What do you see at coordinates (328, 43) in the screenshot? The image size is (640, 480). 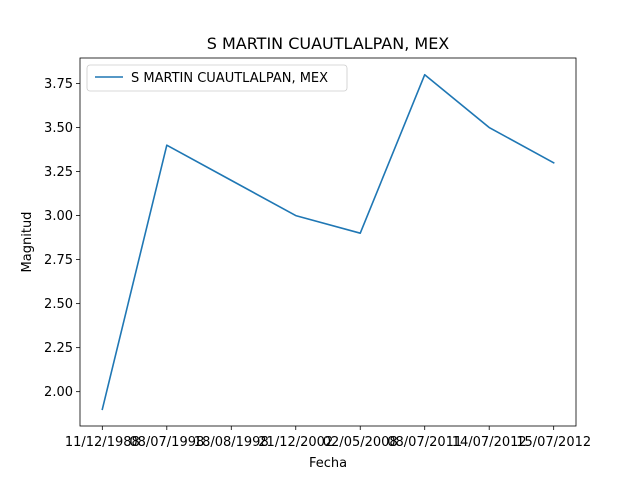 I see `chart-title: S MARTIN CUAUTLALPAN, MEX` at bounding box center [328, 43].